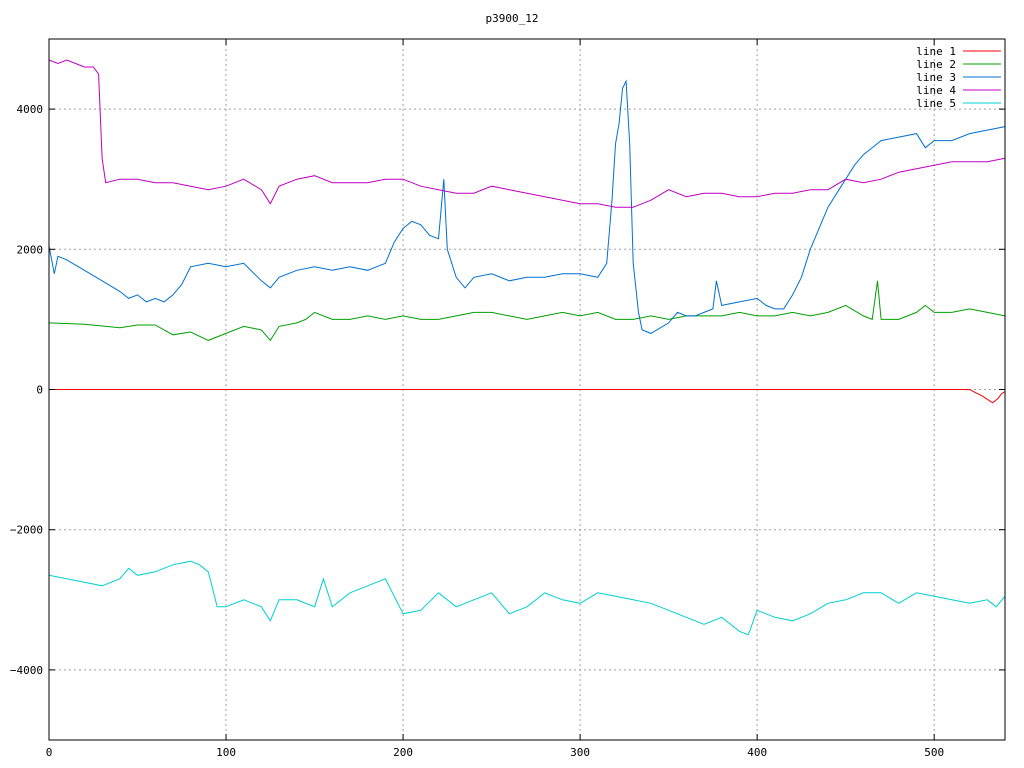  Describe the element at coordinates (936, 90) in the screenshot. I see `legend-label: line 4` at that location.